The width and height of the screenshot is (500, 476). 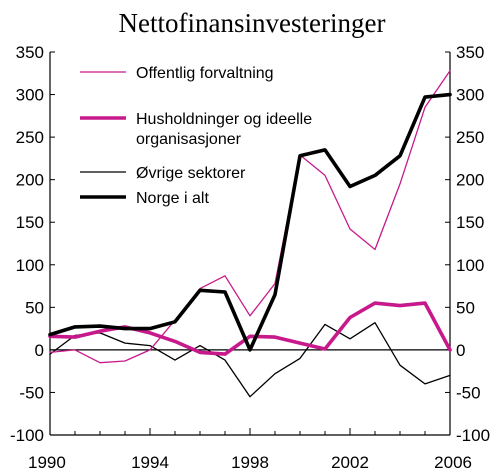 What do you see at coordinates (470, 265) in the screenshot?
I see `y-tick-label-right: 100` at bounding box center [470, 265].